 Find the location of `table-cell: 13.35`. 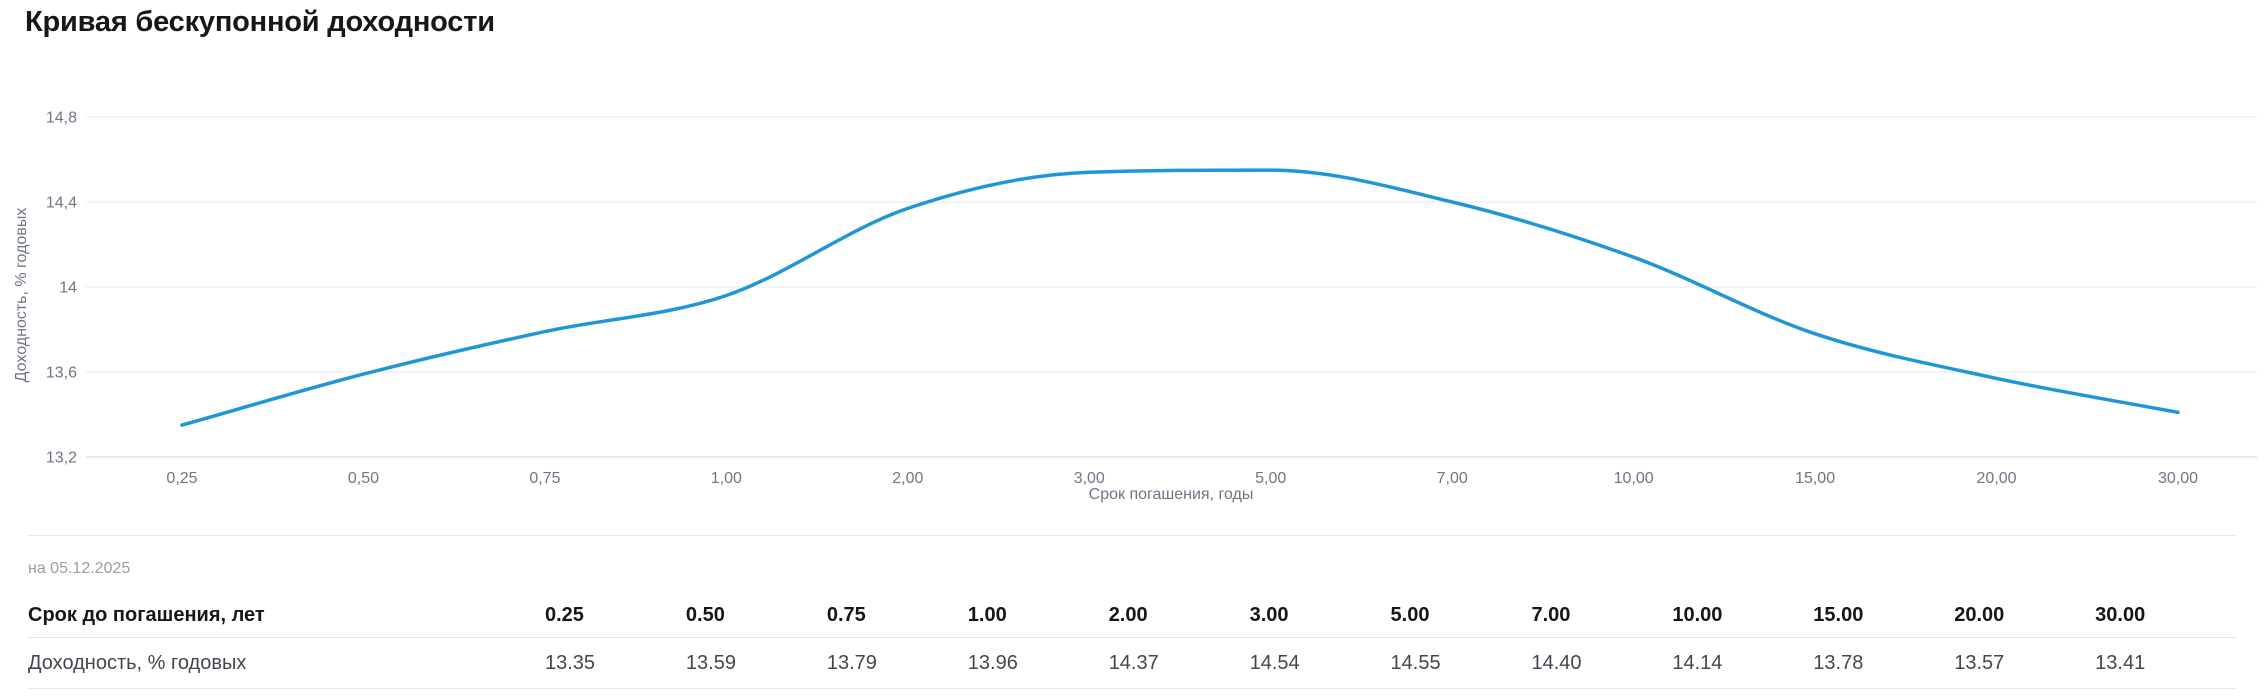

table-cell: 13.35 is located at coordinates (570, 662).